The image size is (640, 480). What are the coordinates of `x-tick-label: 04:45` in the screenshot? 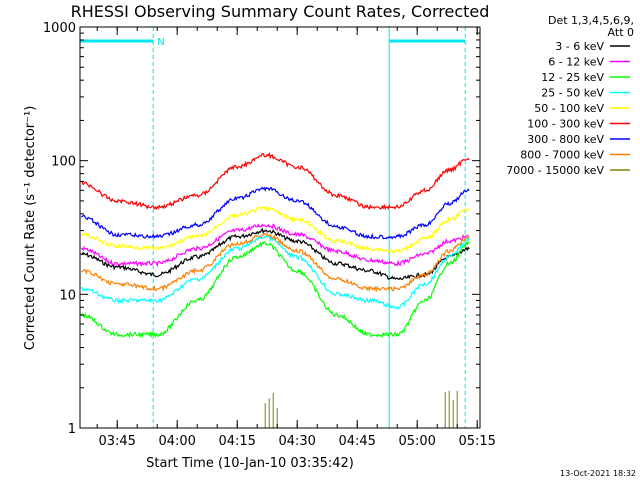 It's located at (356, 441).